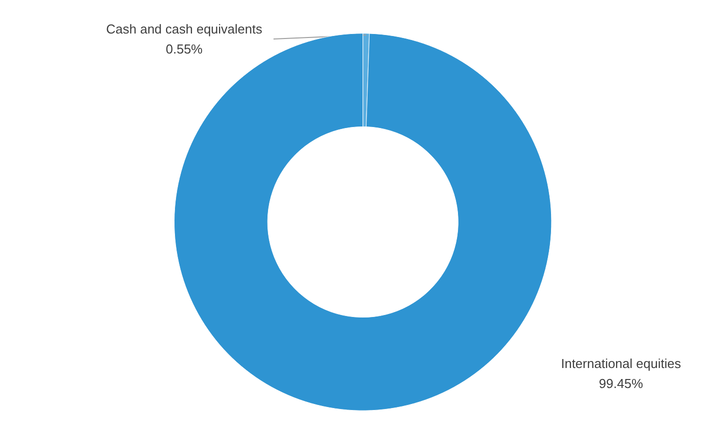 The height and width of the screenshot is (443, 716). What do you see at coordinates (621, 383) in the screenshot?
I see `data-label: 99.45%` at bounding box center [621, 383].